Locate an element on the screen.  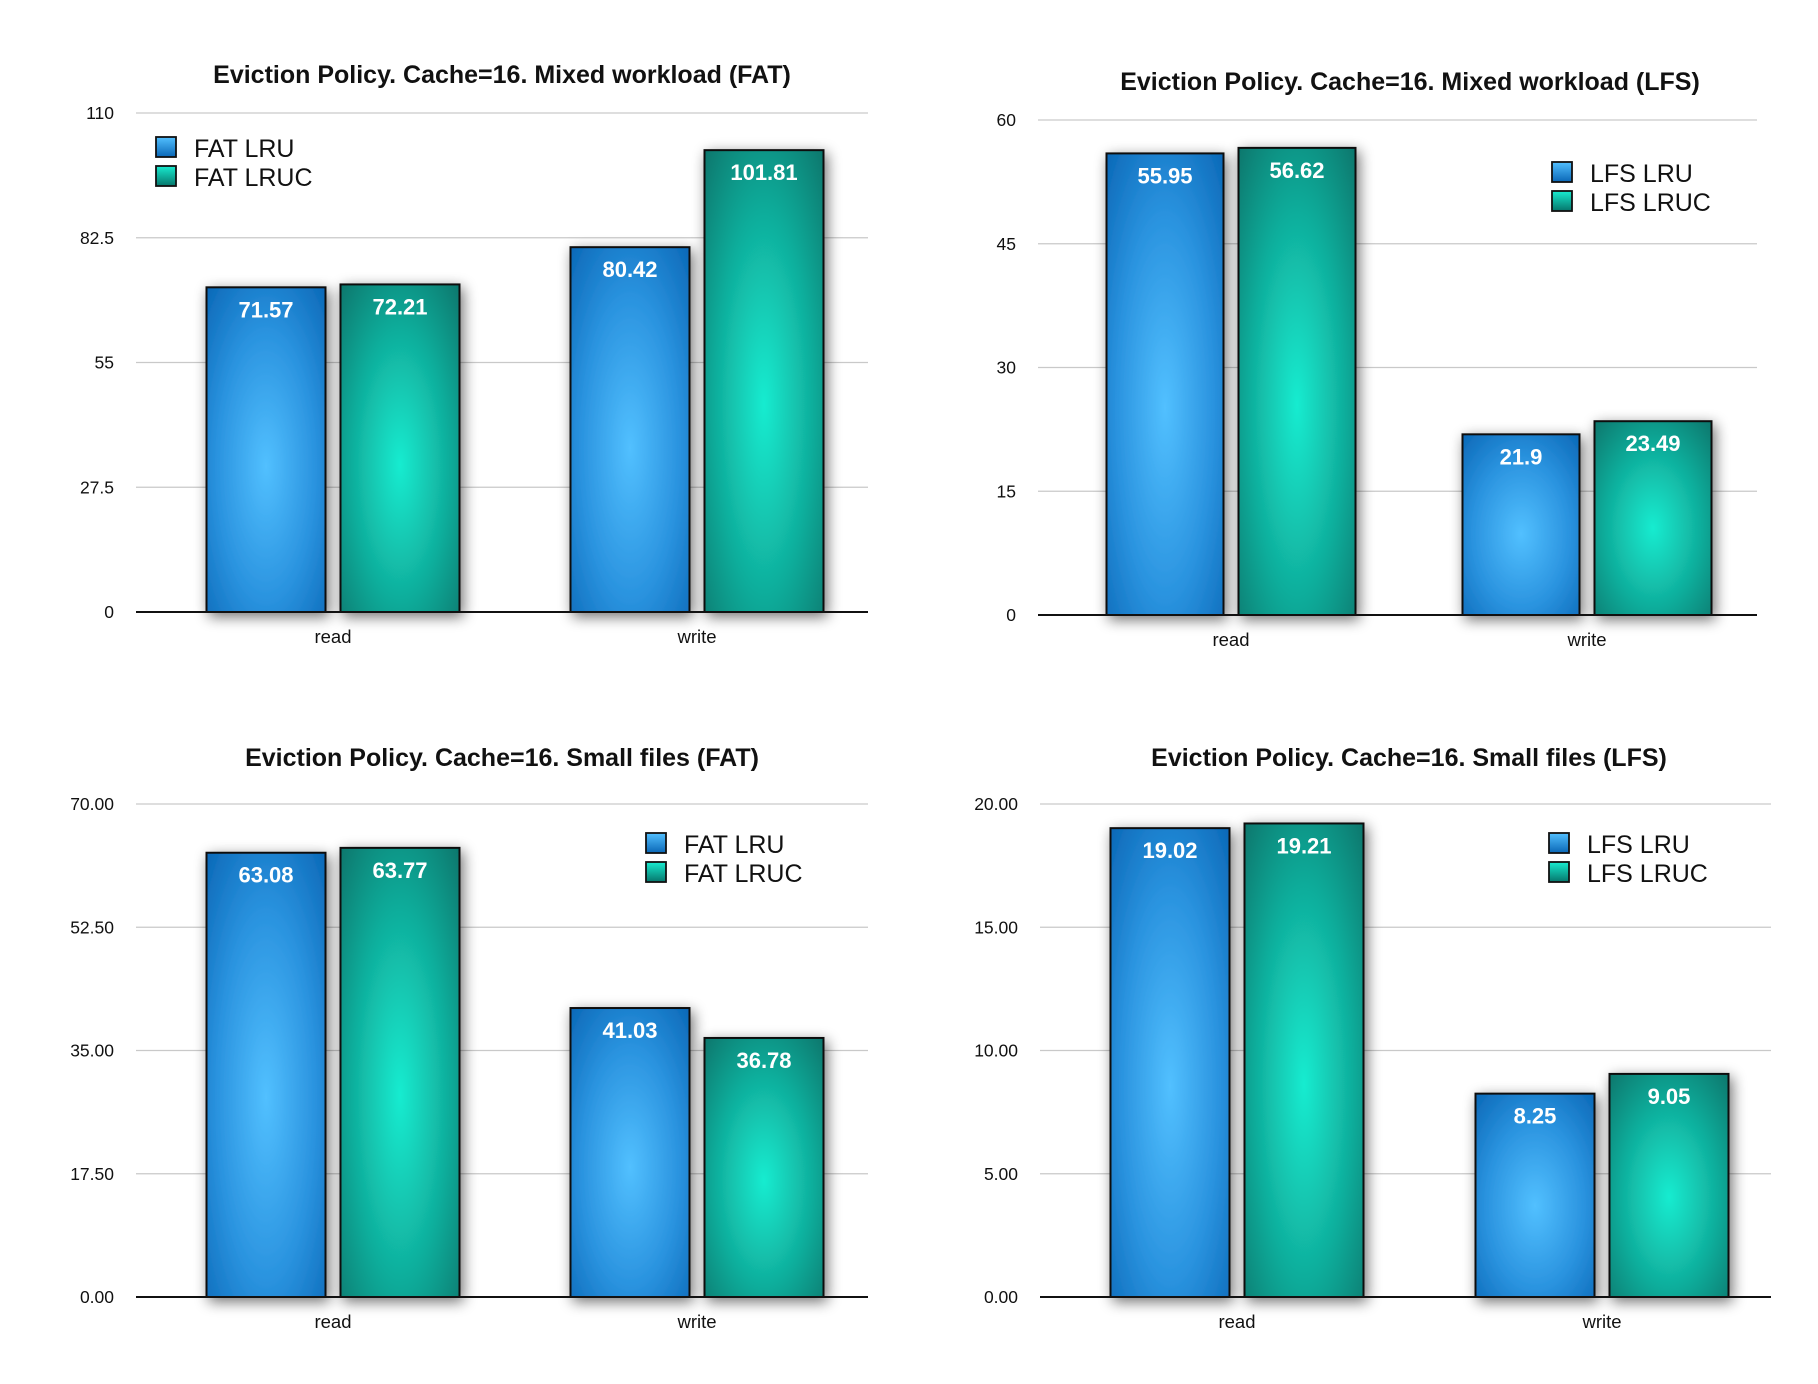
data-label: 72.21 is located at coordinates (399, 306).